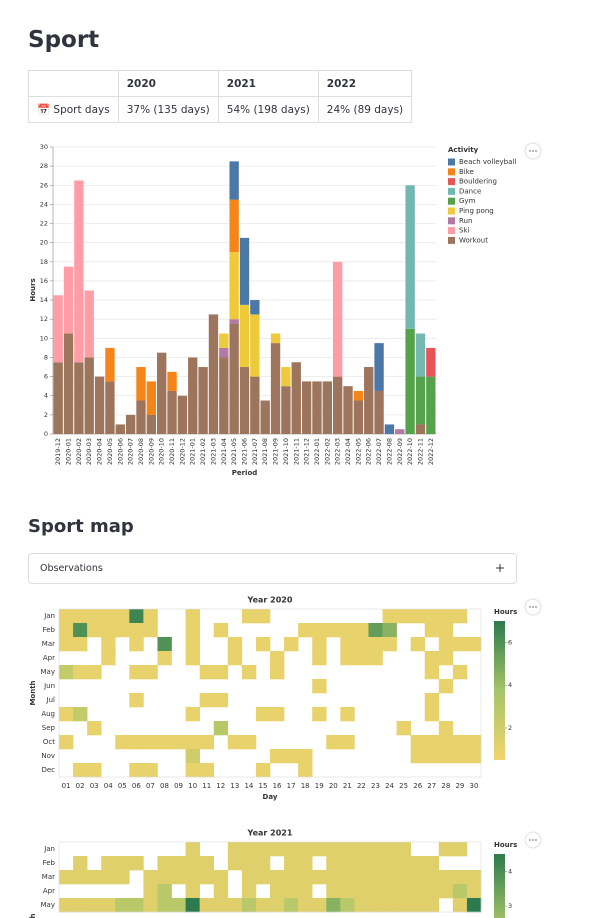 This screenshot has height=918, width=605. What do you see at coordinates (445, 786) in the screenshot?
I see `x-tick-label: 28` at bounding box center [445, 786].